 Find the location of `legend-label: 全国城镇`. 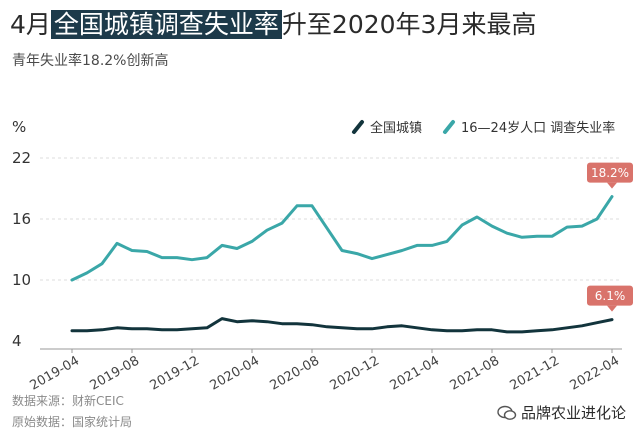

legend-label: 全国城镇 is located at coordinates (396, 128).